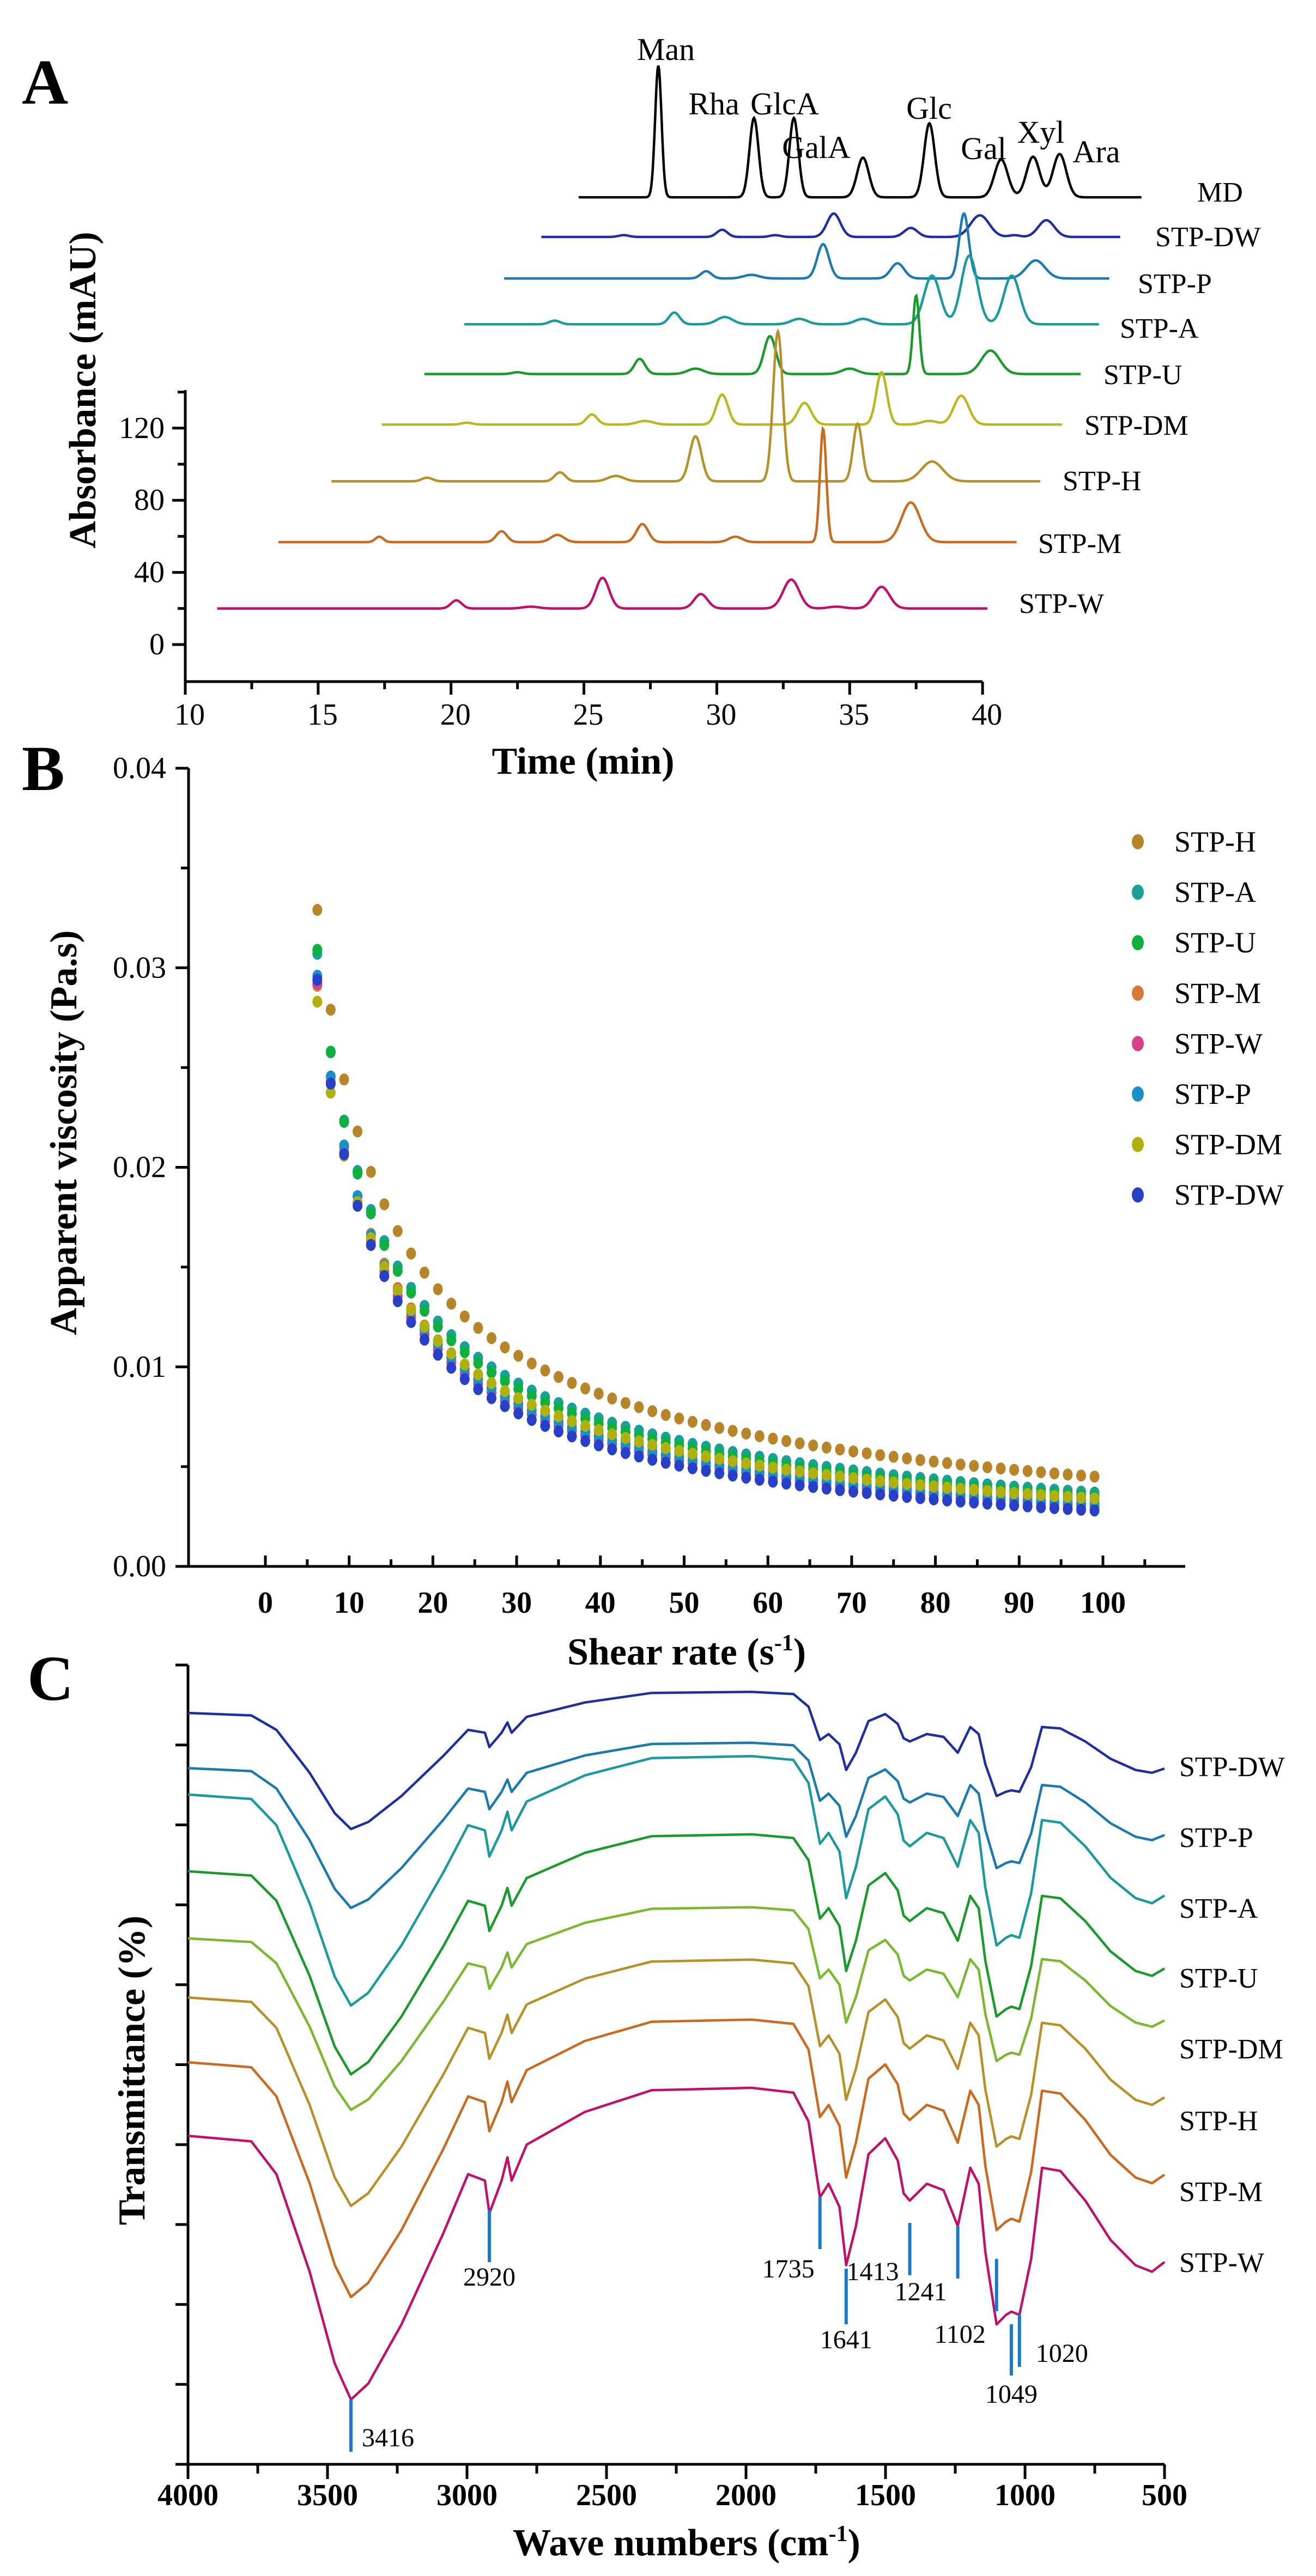 This screenshot has width=1316, height=2576. I want to click on series-label: STP-U, so click(1218, 1979).